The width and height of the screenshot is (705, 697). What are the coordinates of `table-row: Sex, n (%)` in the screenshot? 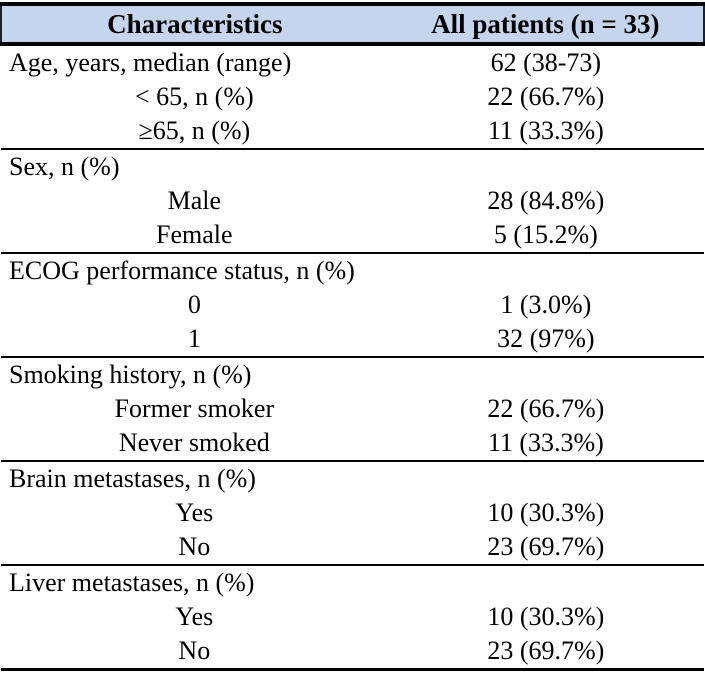 It's located at (352, 166).